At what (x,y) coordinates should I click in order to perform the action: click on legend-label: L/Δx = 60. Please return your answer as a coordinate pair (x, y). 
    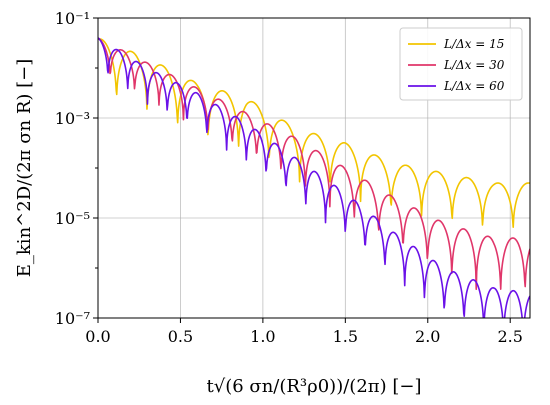
    Looking at the image, I should click on (474, 86).